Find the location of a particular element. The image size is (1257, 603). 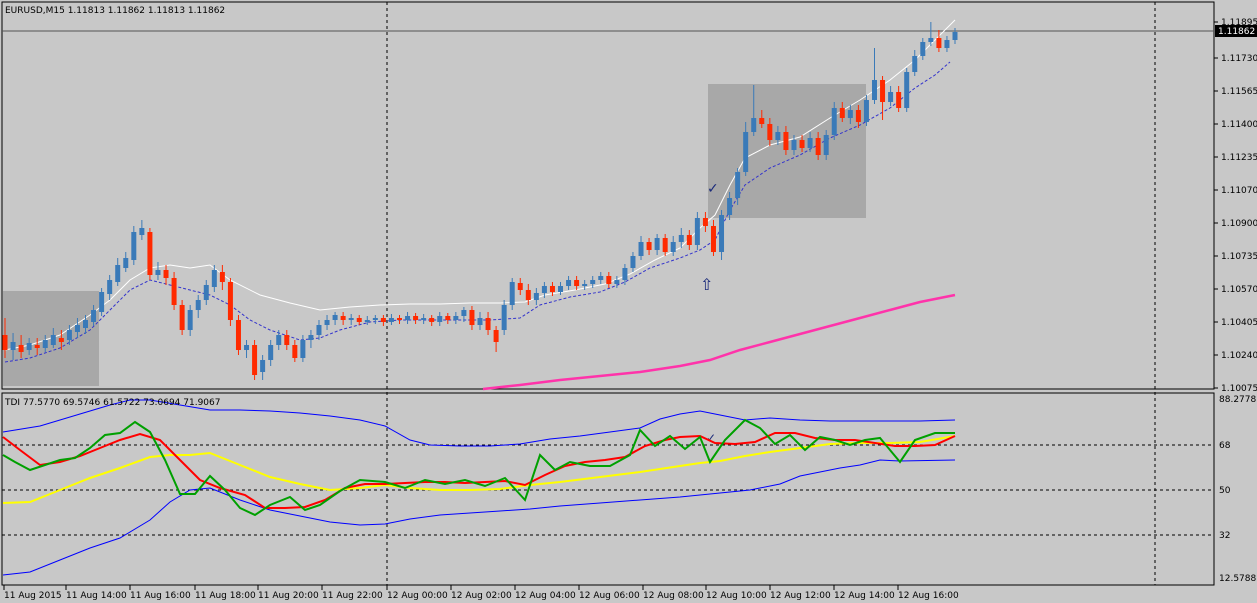

highlight-box-right is located at coordinates (787, 151).